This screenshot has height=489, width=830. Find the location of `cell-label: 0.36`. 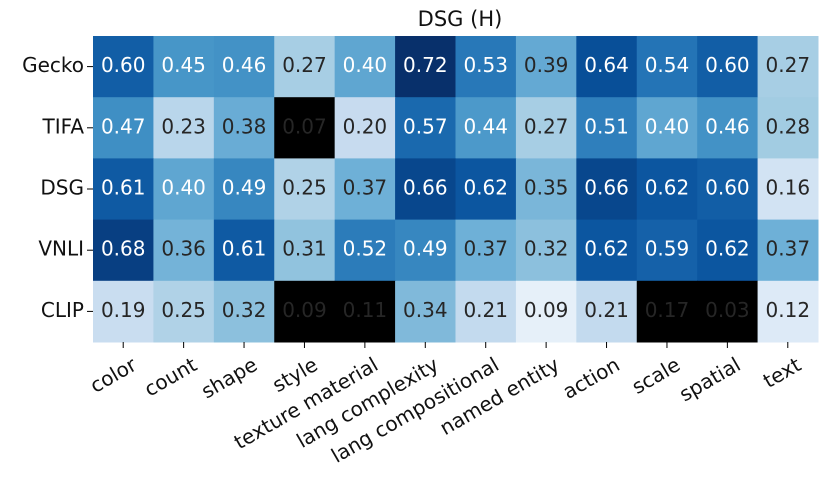

cell-label: 0.36 is located at coordinates (183, 249).